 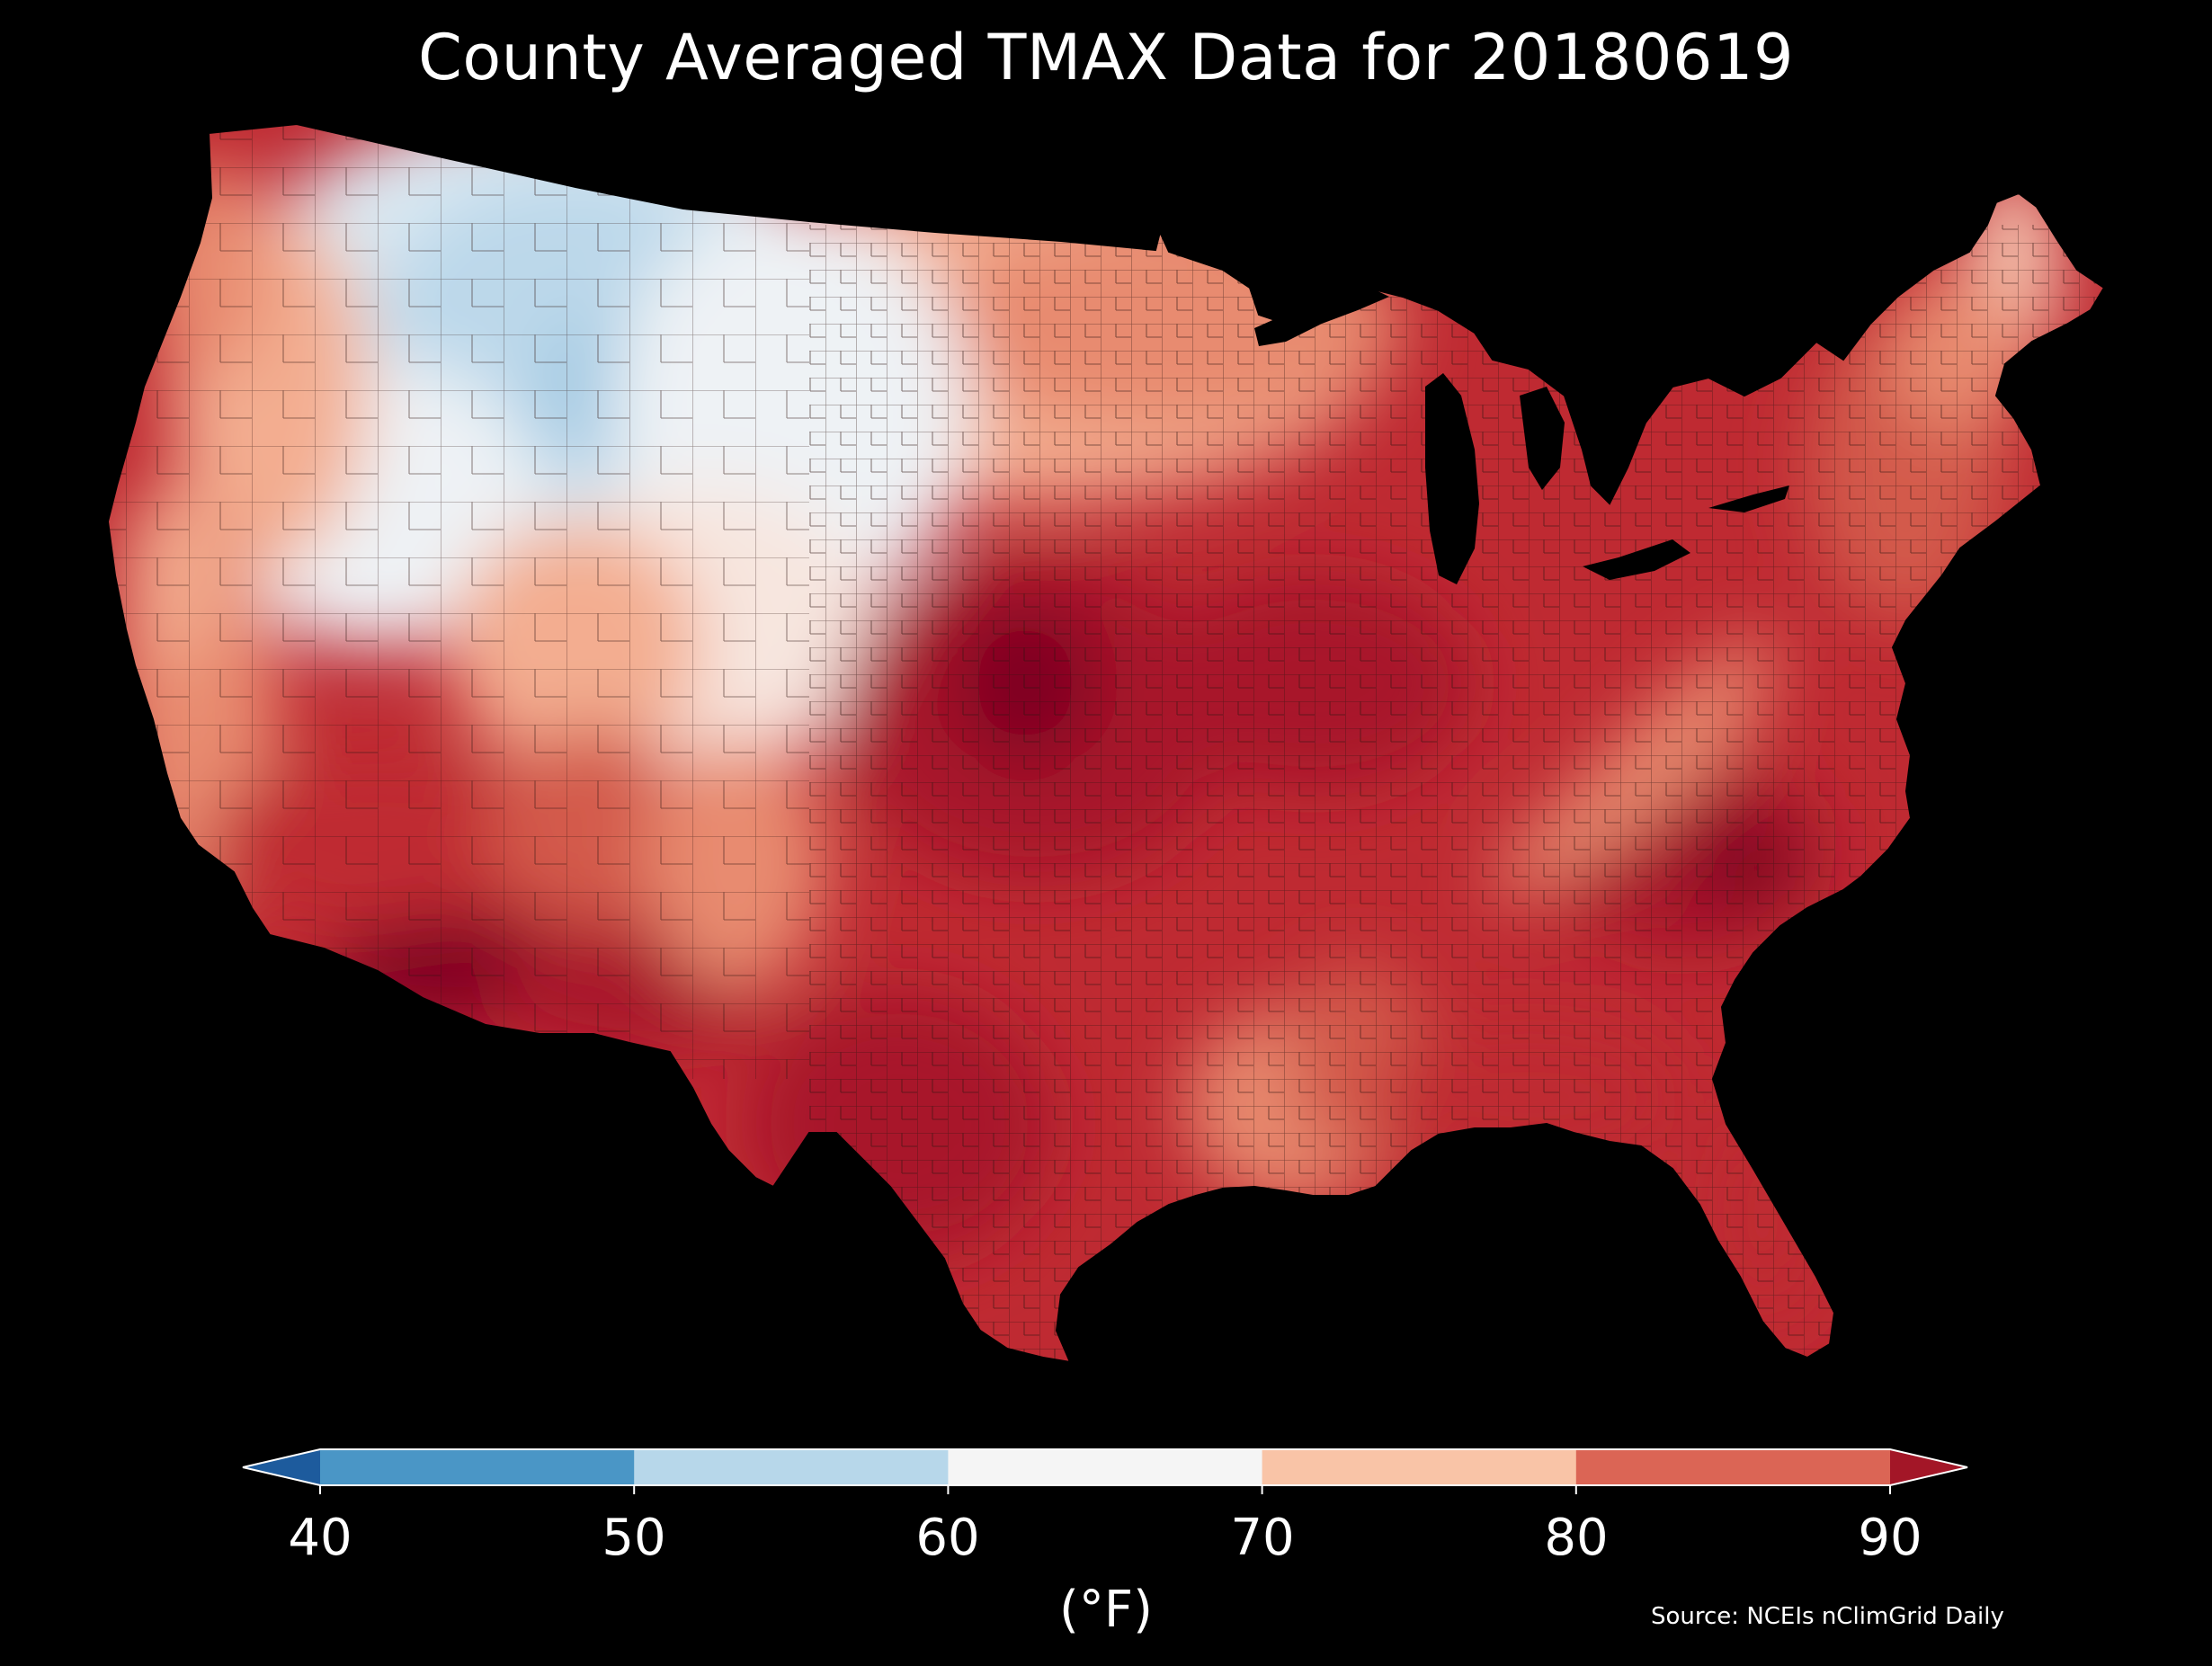 What do you see at coordinates (1521, 435) in the screenshot?
I see `great-lakes` at bounding box center [1521, 435].